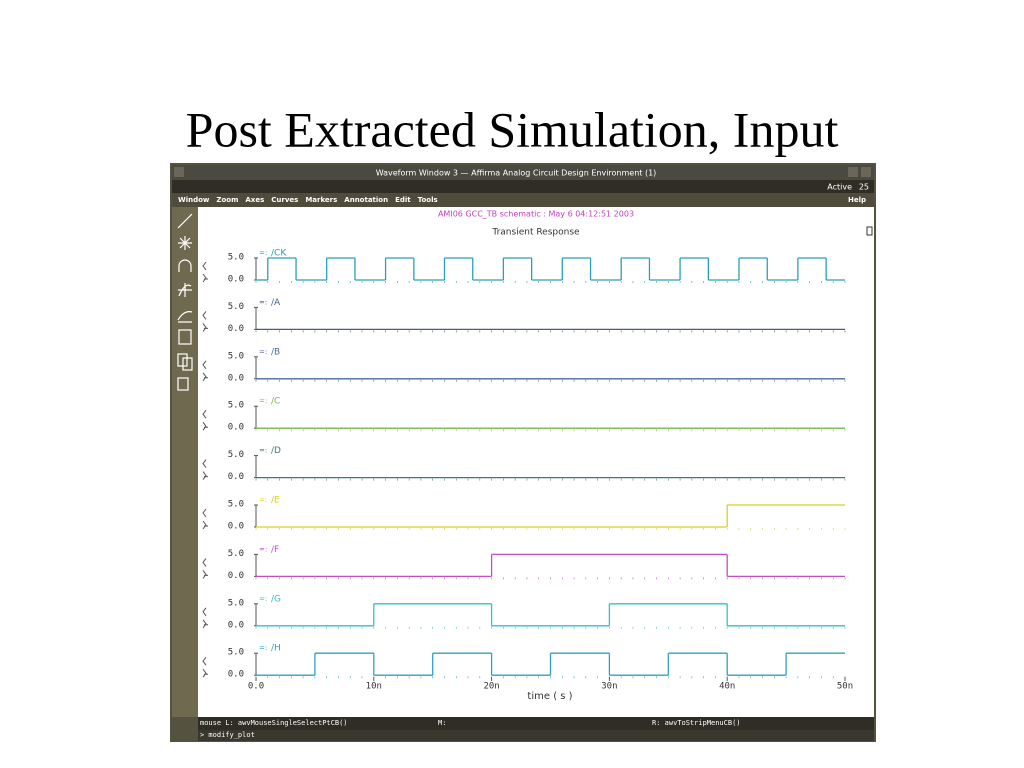 Image resolution: width=1024 pixels, height=768 pixels. What do you see at coordinates (523, 200) in the screenshot?
I see `menu-bar` at bounding box center [523, 200].